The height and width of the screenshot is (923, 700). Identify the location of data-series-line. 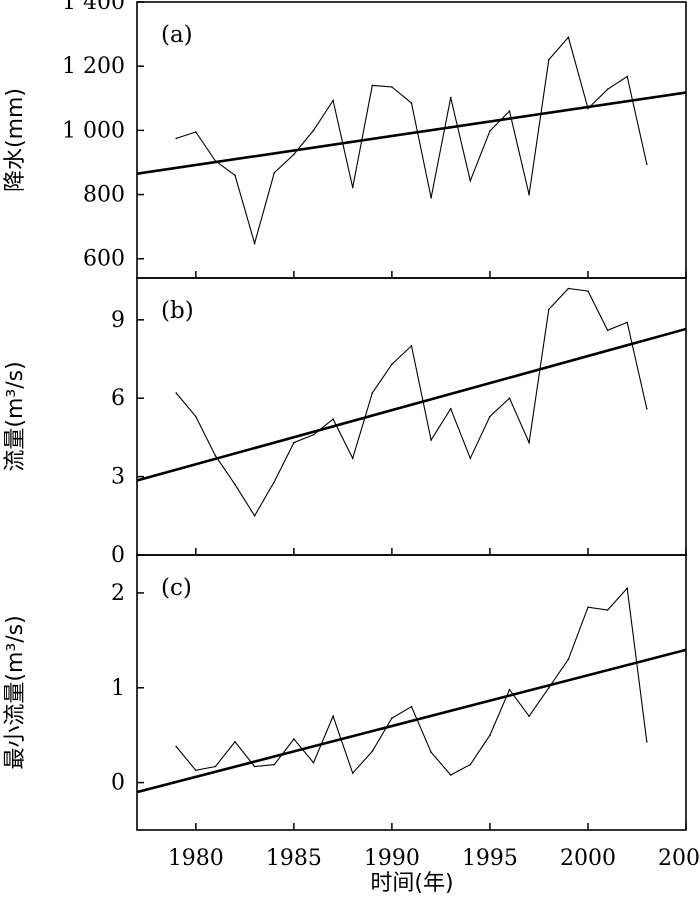
(411, 681).